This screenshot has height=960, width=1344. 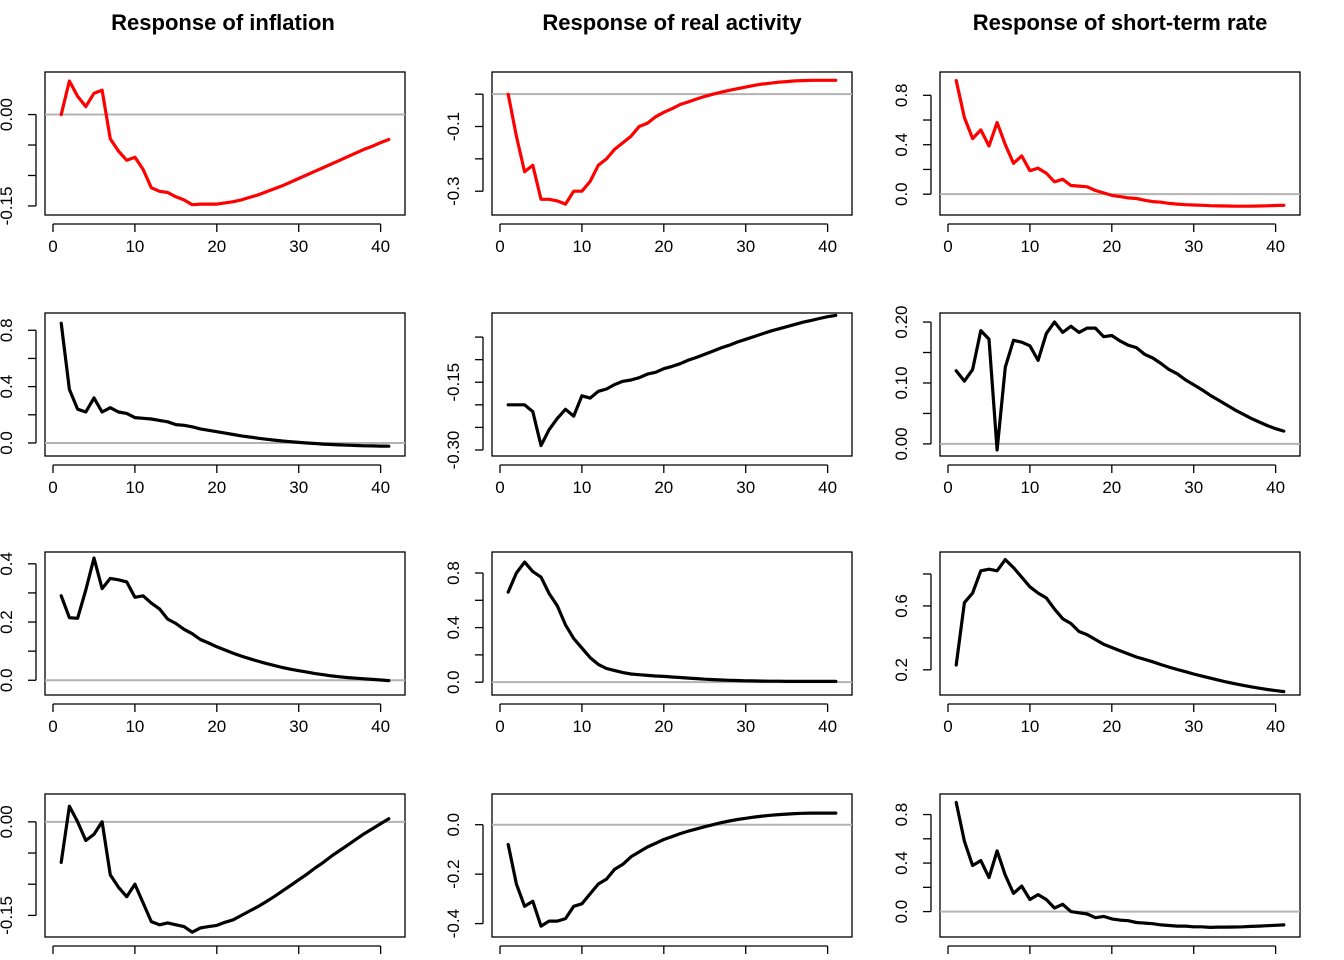 I want to click on y-tick-label: -0.4, so click(x=453, y=923).